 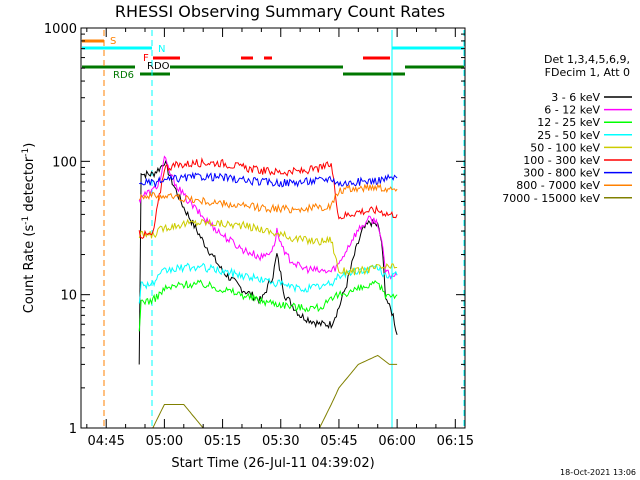 What do you see at coordinates (73, 429) in the screenshot?
I see `y-tick-label: 1` at bounding box center [73, 429].